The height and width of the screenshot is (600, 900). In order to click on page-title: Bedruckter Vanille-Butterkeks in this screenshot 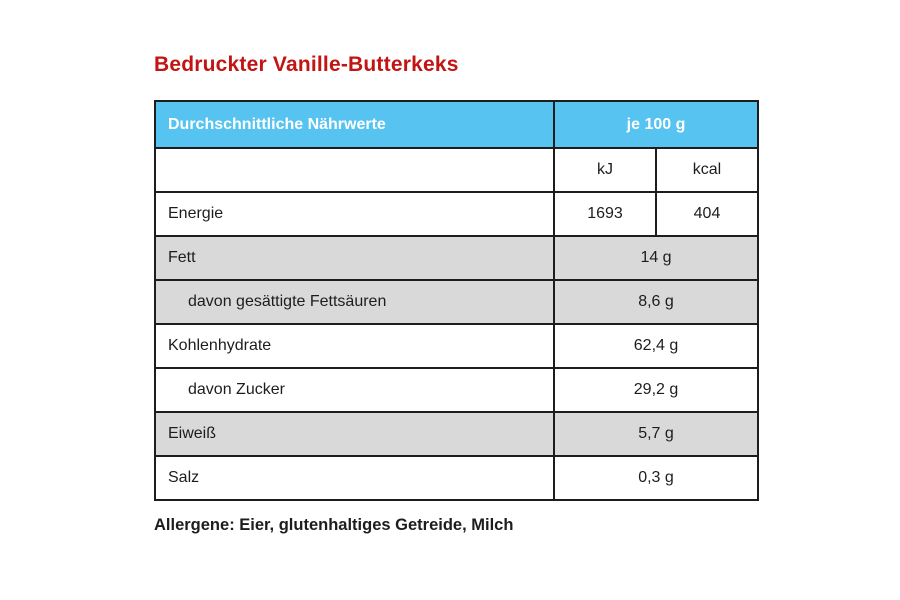, I will do `click(306, 64)`.